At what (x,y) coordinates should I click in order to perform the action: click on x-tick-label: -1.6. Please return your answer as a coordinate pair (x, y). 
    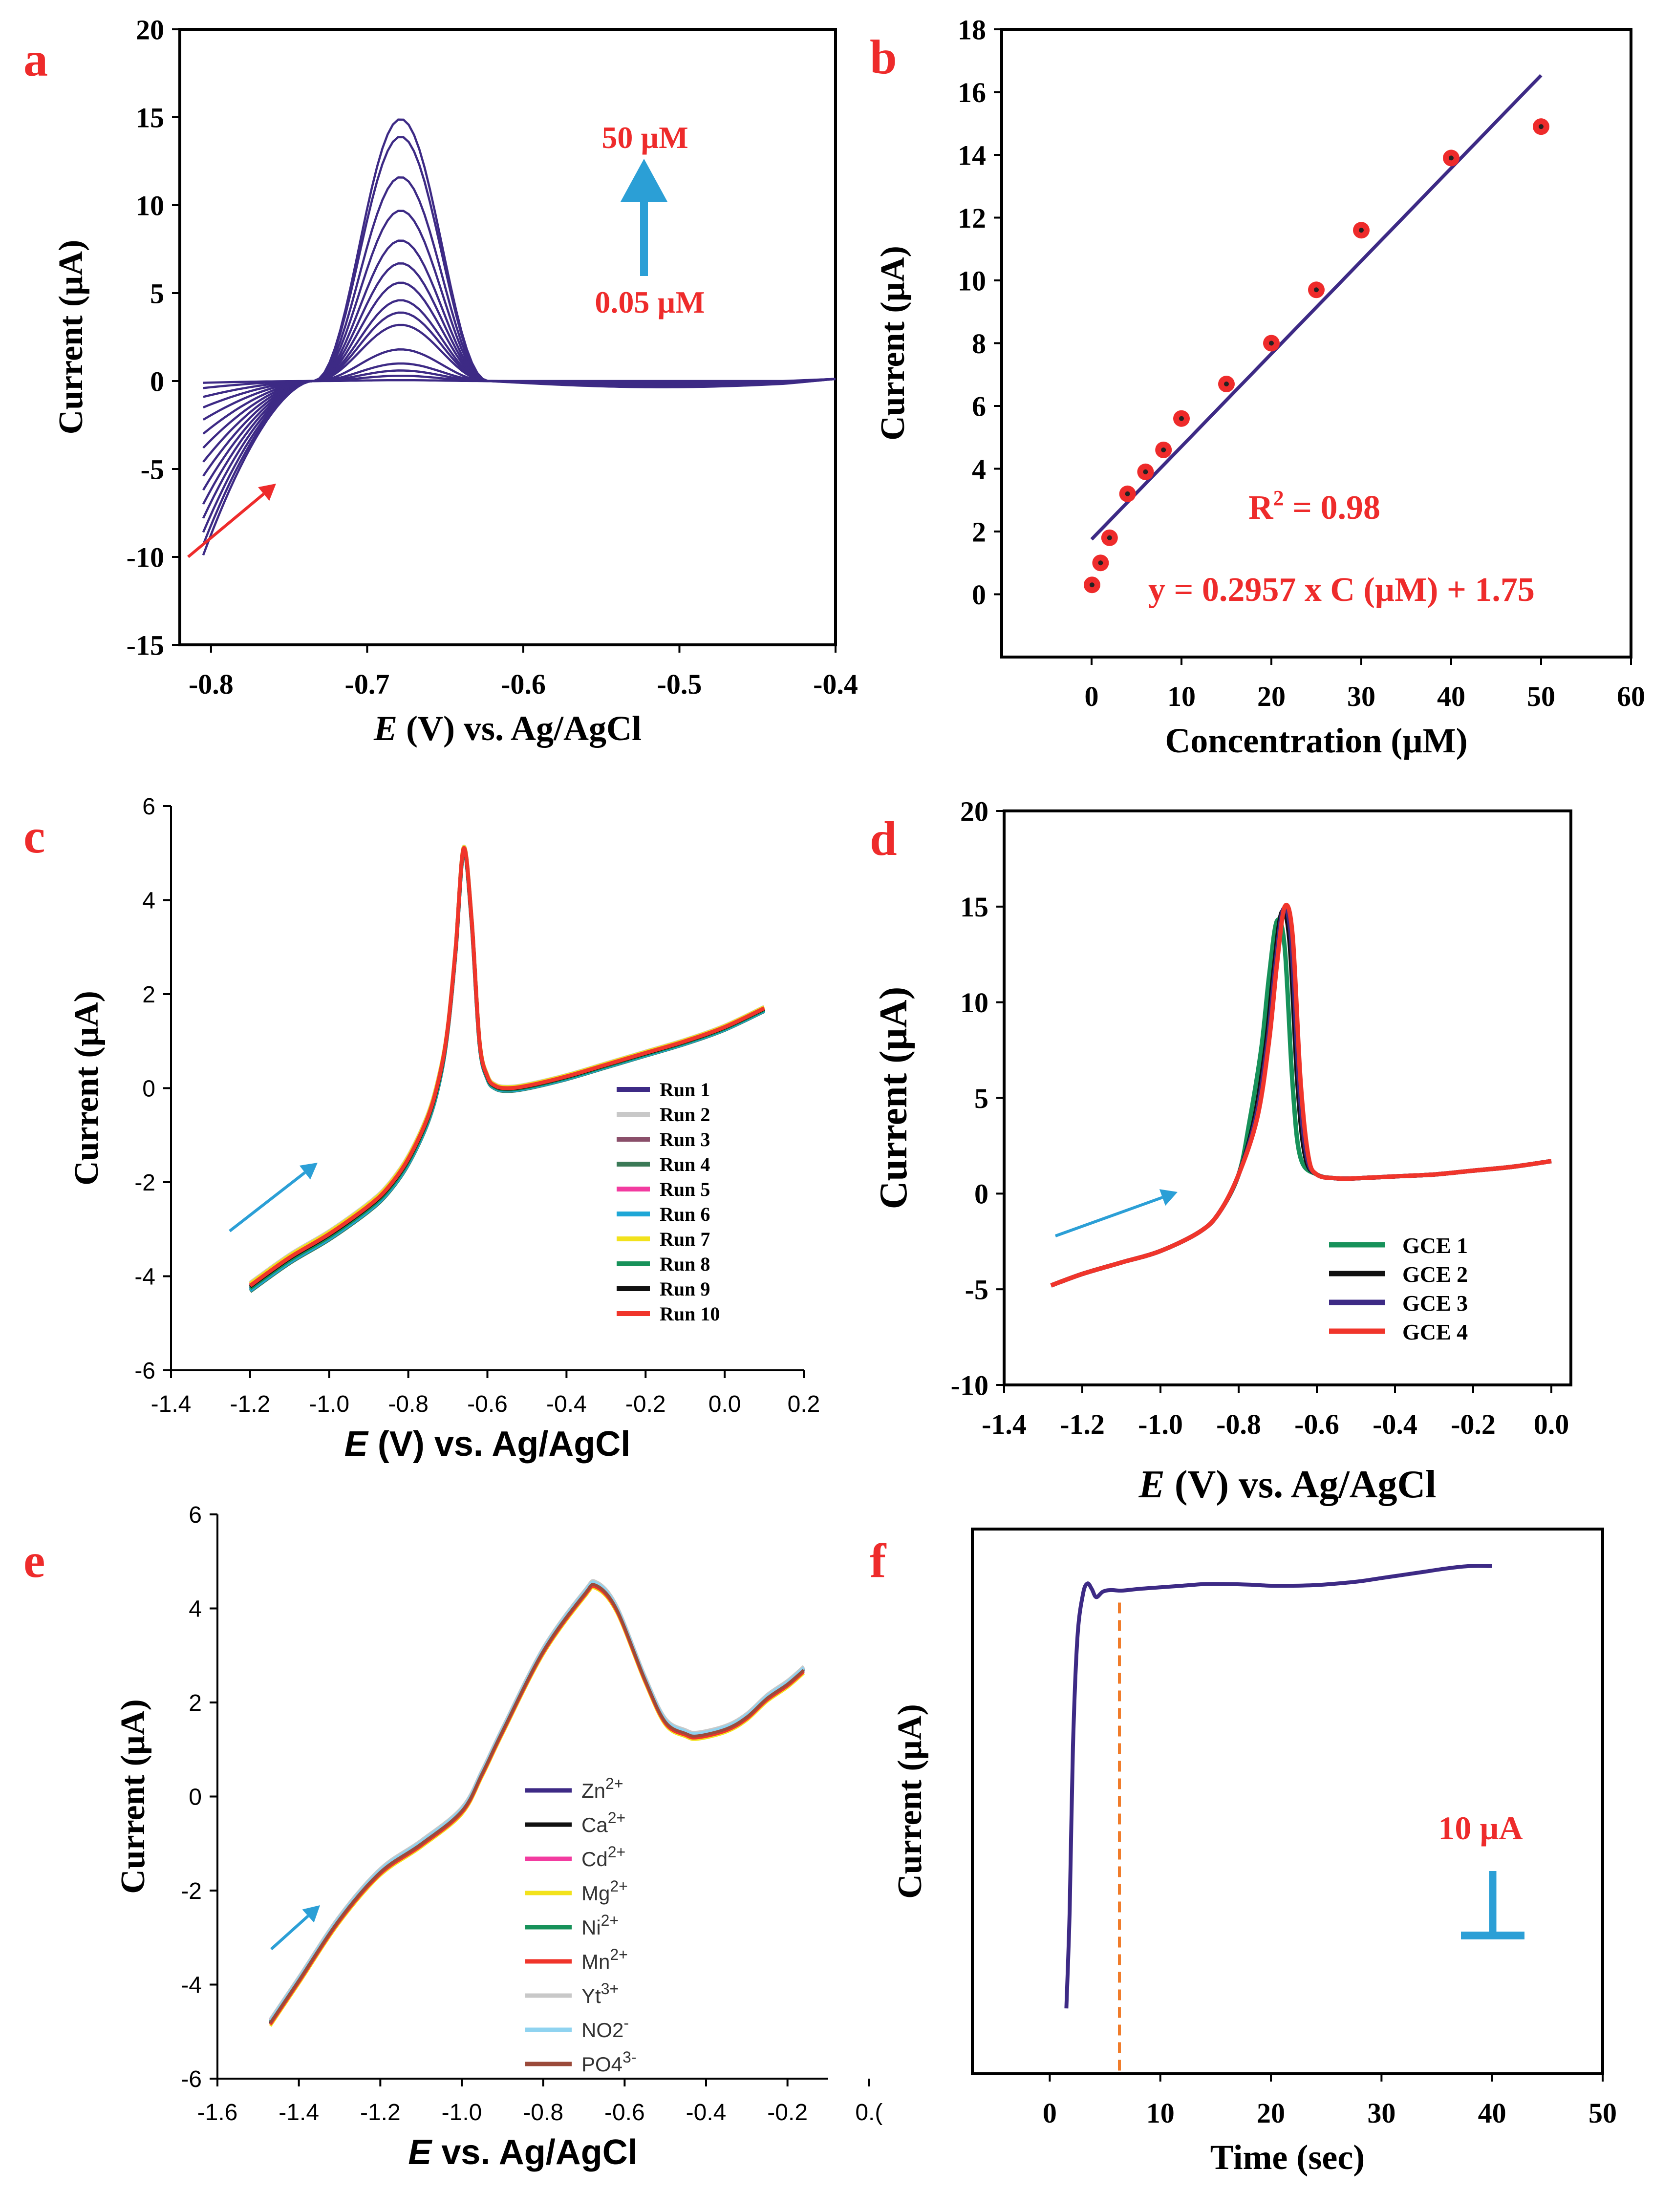
    Looking at the image, I should click on (218, 2113).